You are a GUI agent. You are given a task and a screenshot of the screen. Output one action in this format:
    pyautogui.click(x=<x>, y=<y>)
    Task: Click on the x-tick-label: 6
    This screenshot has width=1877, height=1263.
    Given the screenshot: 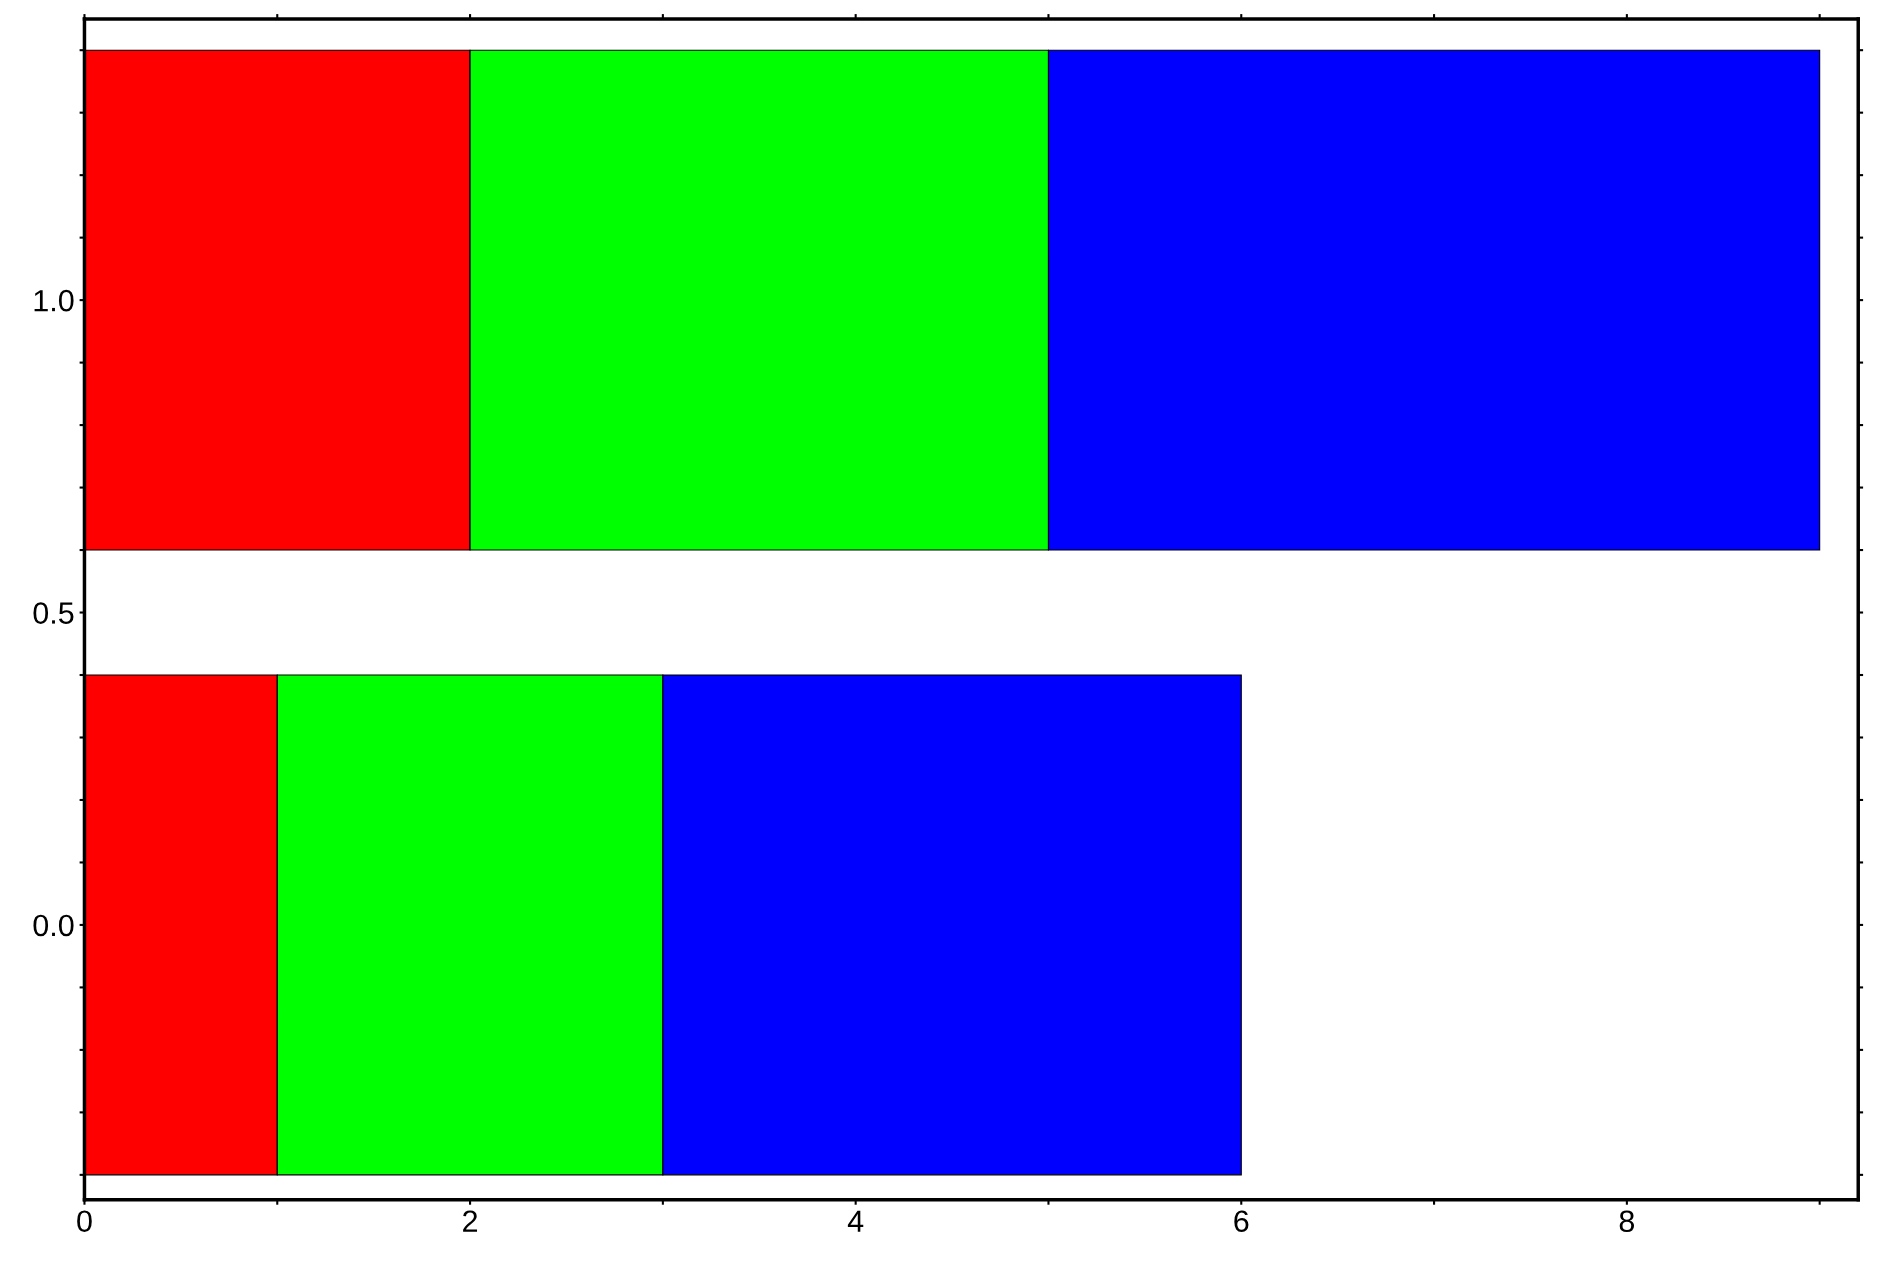 What is the action you would take?
    pyautogui.click(x=1241, y=1221)
    